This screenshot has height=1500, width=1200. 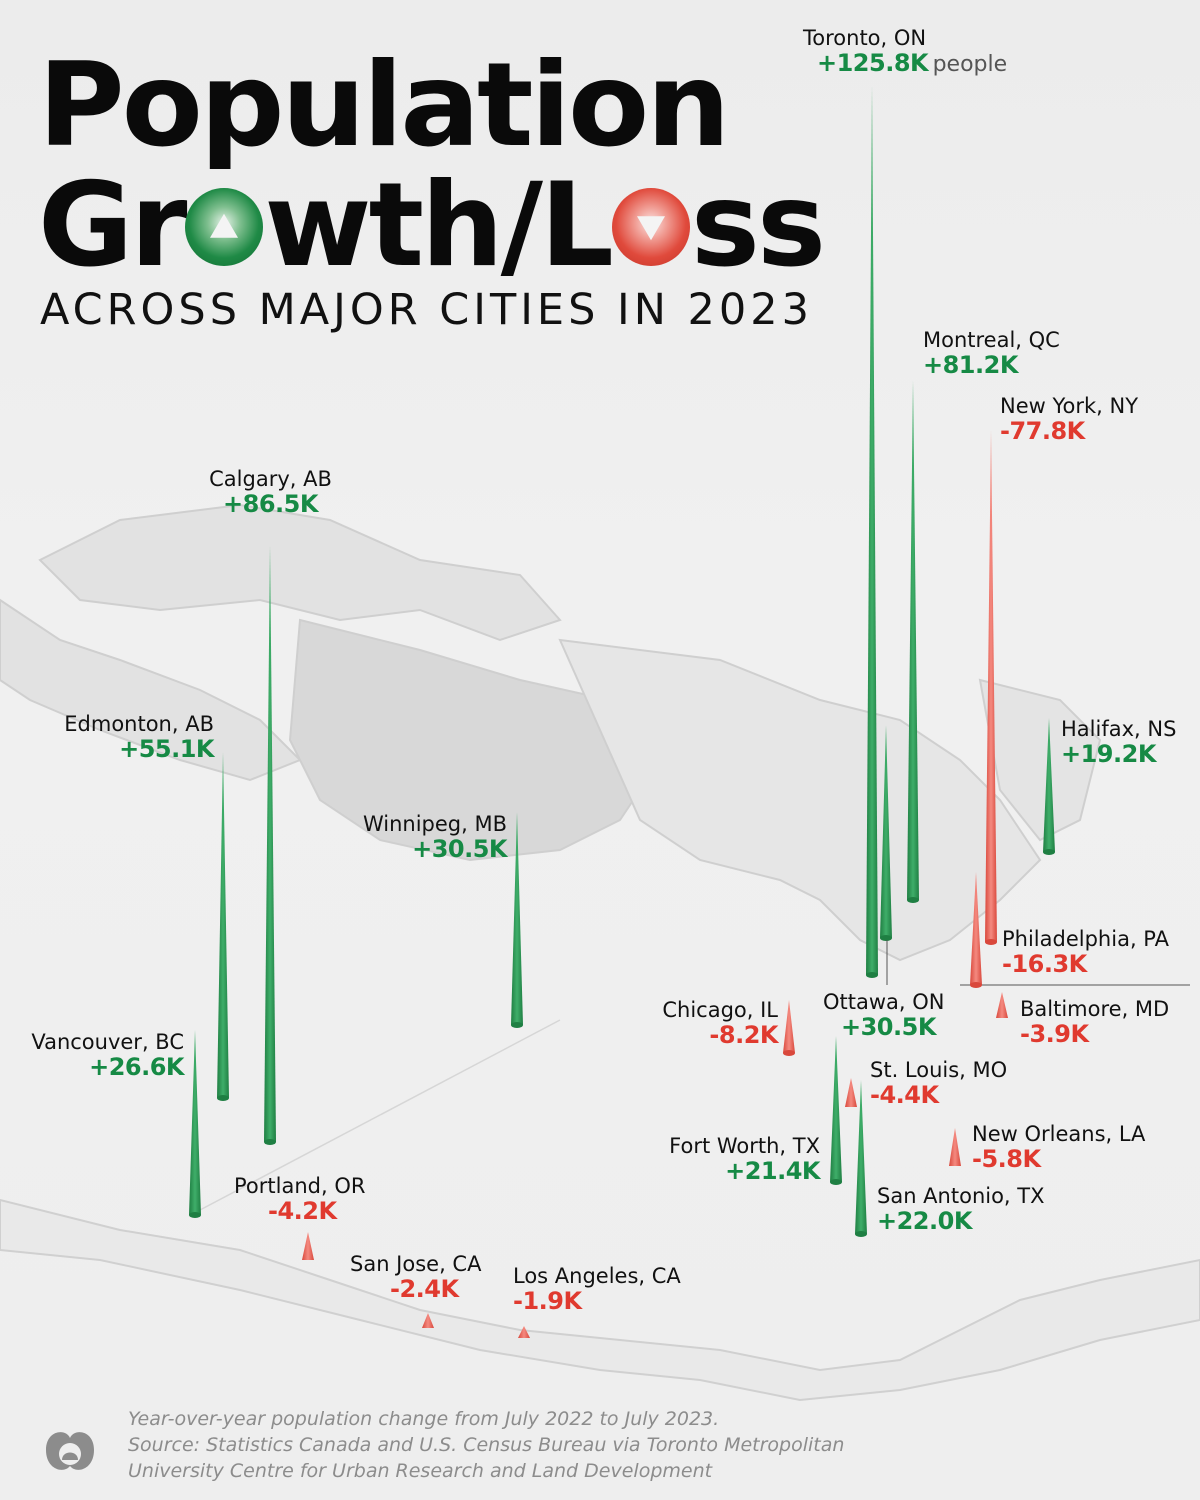 What do you see at coordinates (976, 930) in the screenshot?
I see `spike-philadelphia` at bounding box center [976, 930].